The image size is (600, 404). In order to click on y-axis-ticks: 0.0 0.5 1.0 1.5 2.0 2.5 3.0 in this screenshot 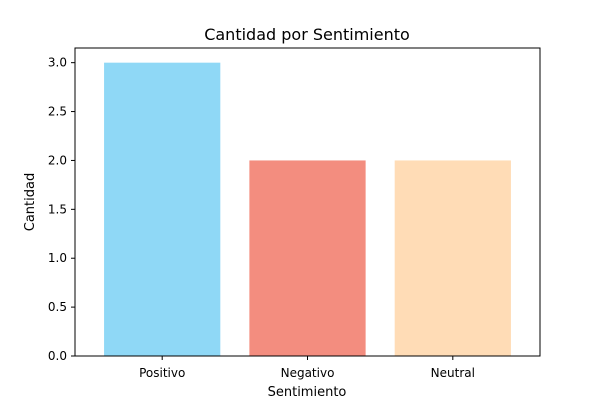, I will do `click(61, 209)`.